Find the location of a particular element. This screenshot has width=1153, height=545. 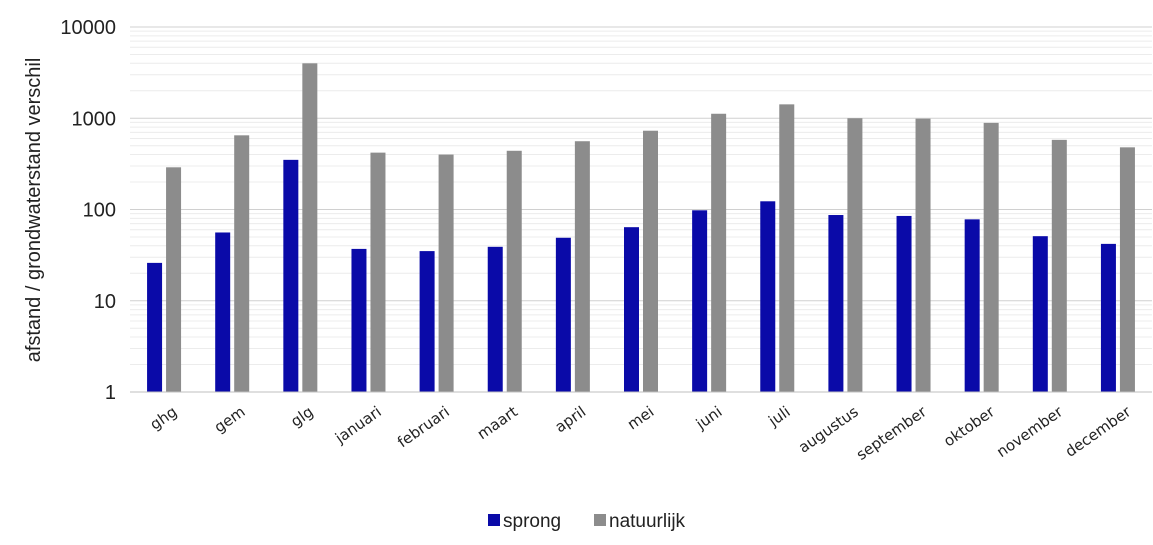

bar-natuurlijk-december is located at coordinates (1127, 269).